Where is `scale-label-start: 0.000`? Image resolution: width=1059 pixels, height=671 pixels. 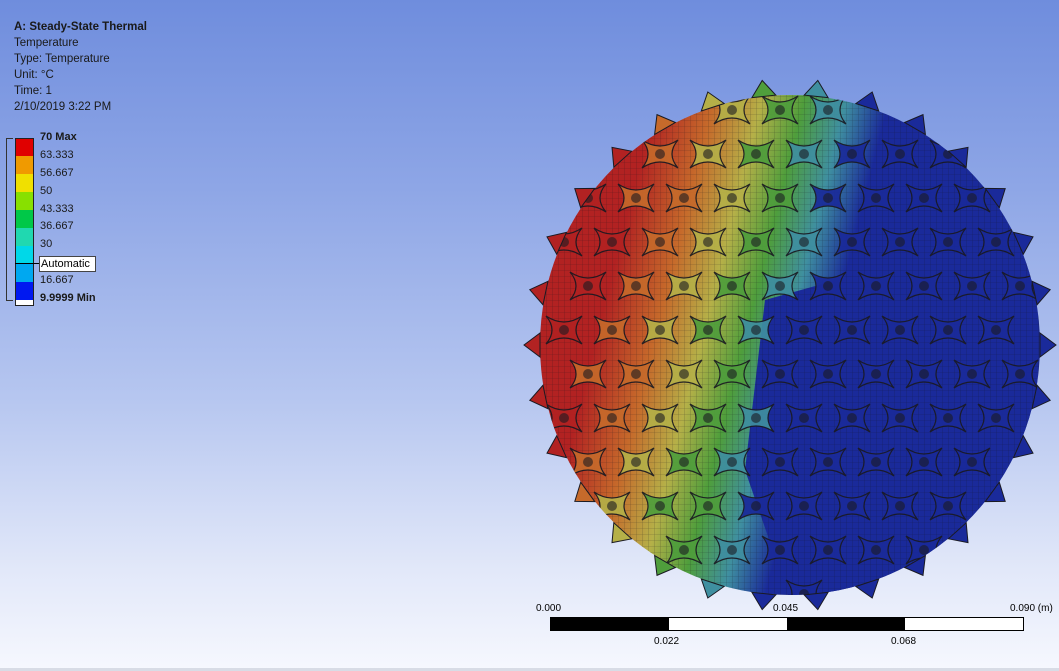 scale-label-start: 0.000 is located at coordinates (549, 608).